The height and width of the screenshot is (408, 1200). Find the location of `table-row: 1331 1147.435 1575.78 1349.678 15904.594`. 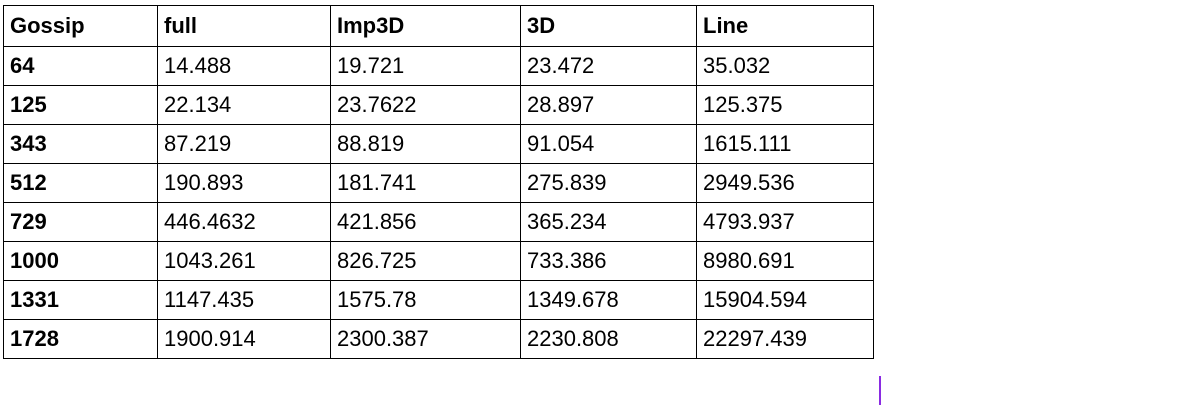

table-row: 1331 1147.435 1575.78 1349.678 15904.594 is located at coordinates (438, 300).